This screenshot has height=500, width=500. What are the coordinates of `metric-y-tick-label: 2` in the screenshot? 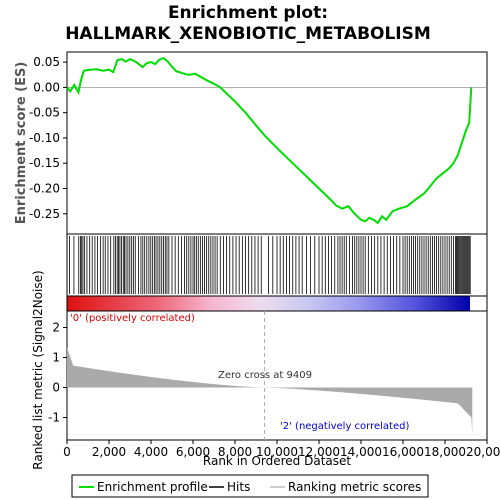 It's located at (56, 328).